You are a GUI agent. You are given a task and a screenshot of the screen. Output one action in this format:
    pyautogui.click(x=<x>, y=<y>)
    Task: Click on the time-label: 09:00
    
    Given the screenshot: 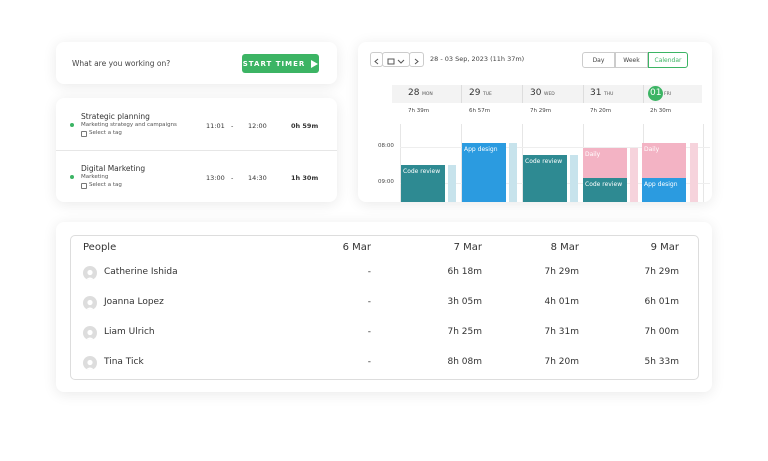 What is the action you would take?
    pyautogui.click(x=386, y=182)
    